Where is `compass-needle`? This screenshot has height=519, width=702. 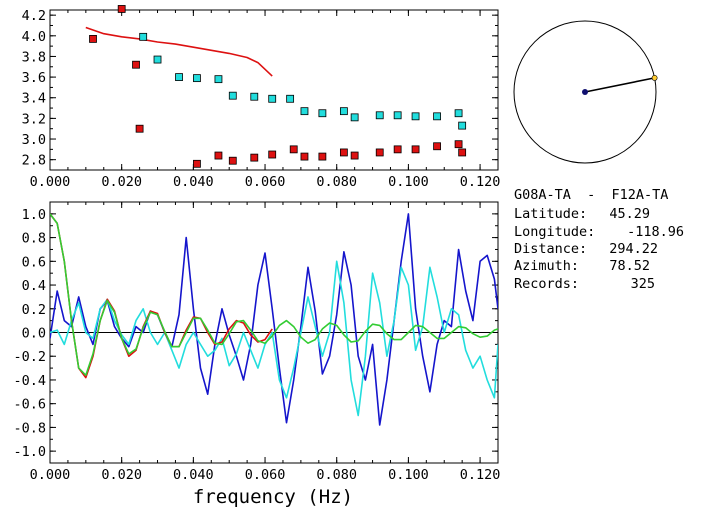 compass-needle is located at coordinates (619, 85).